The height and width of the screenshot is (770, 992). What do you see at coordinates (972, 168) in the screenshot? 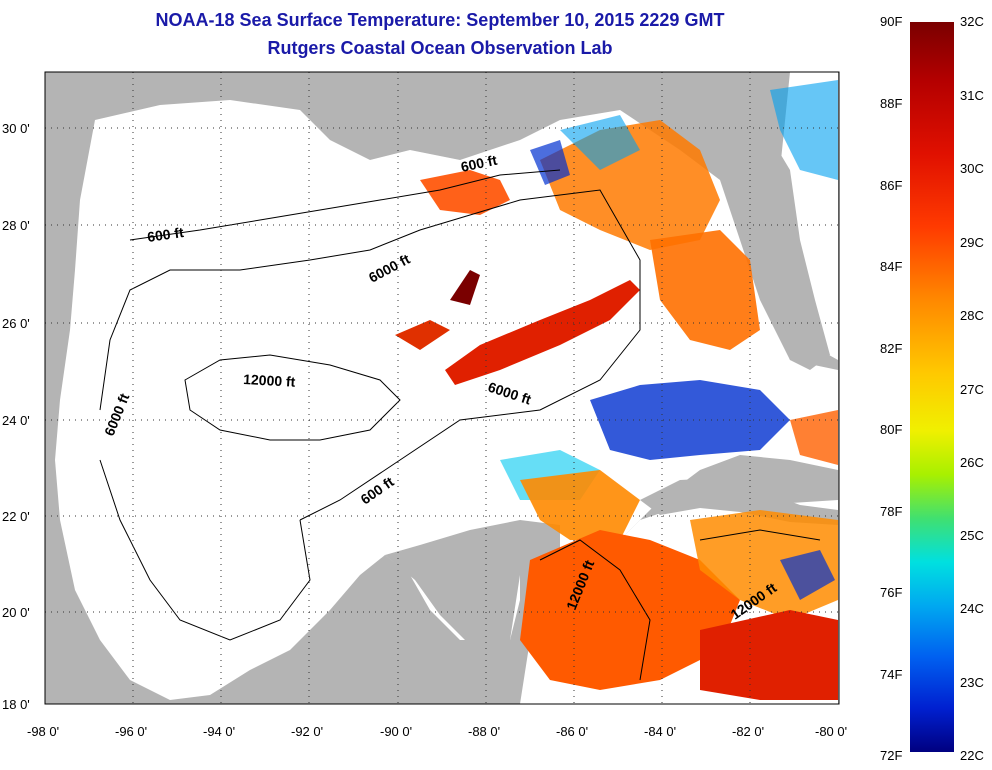
I see `colorbar-c-label: 30C` at bounding box center [972, 168].